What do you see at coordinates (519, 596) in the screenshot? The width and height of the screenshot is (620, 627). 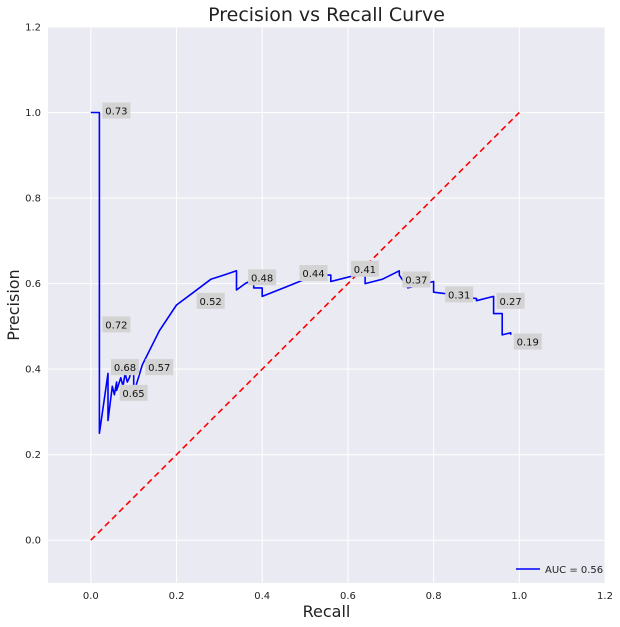 I see `x-tick-label: 1.0` at bounding box center [519, 596].